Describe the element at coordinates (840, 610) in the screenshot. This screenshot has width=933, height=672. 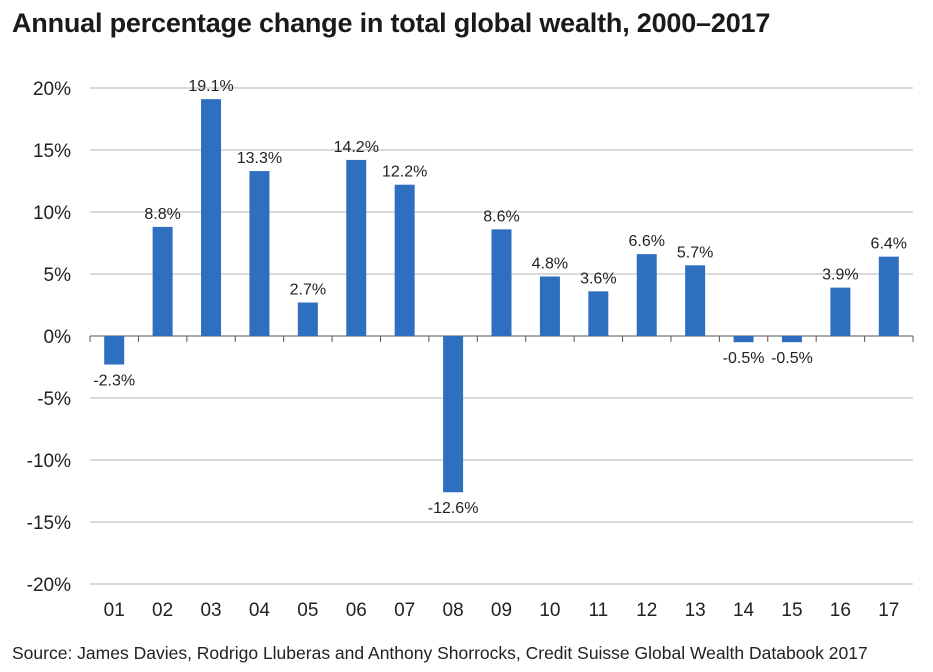
I see `x-tick-label: 16` at that location.